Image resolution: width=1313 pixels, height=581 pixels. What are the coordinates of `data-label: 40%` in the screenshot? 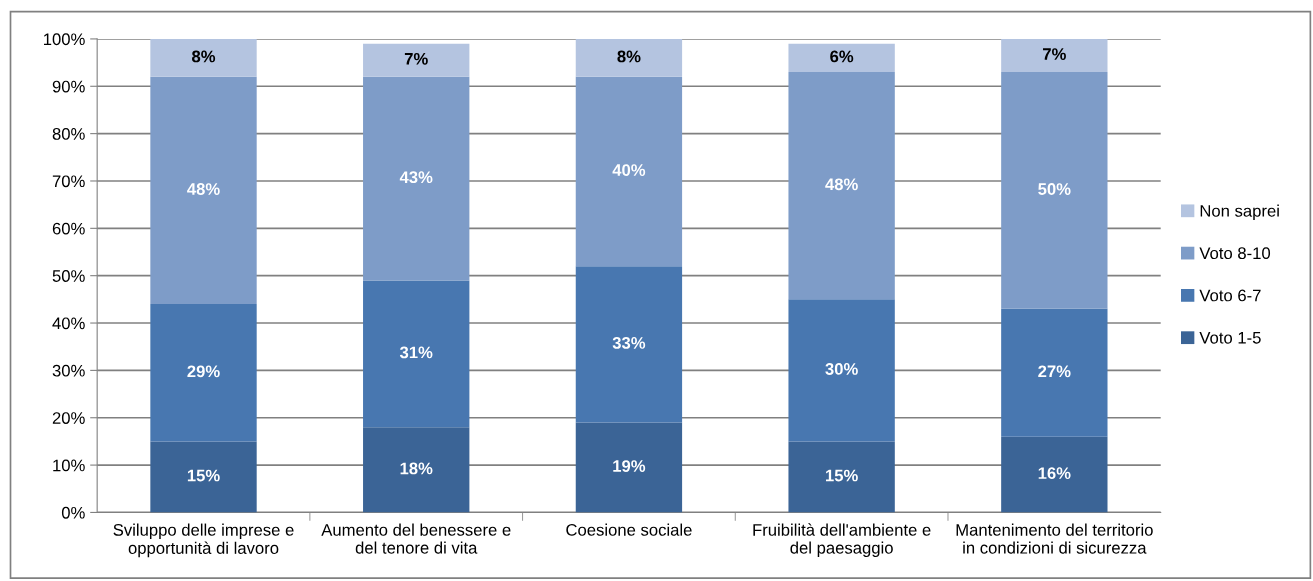 It's located at (629, 170).